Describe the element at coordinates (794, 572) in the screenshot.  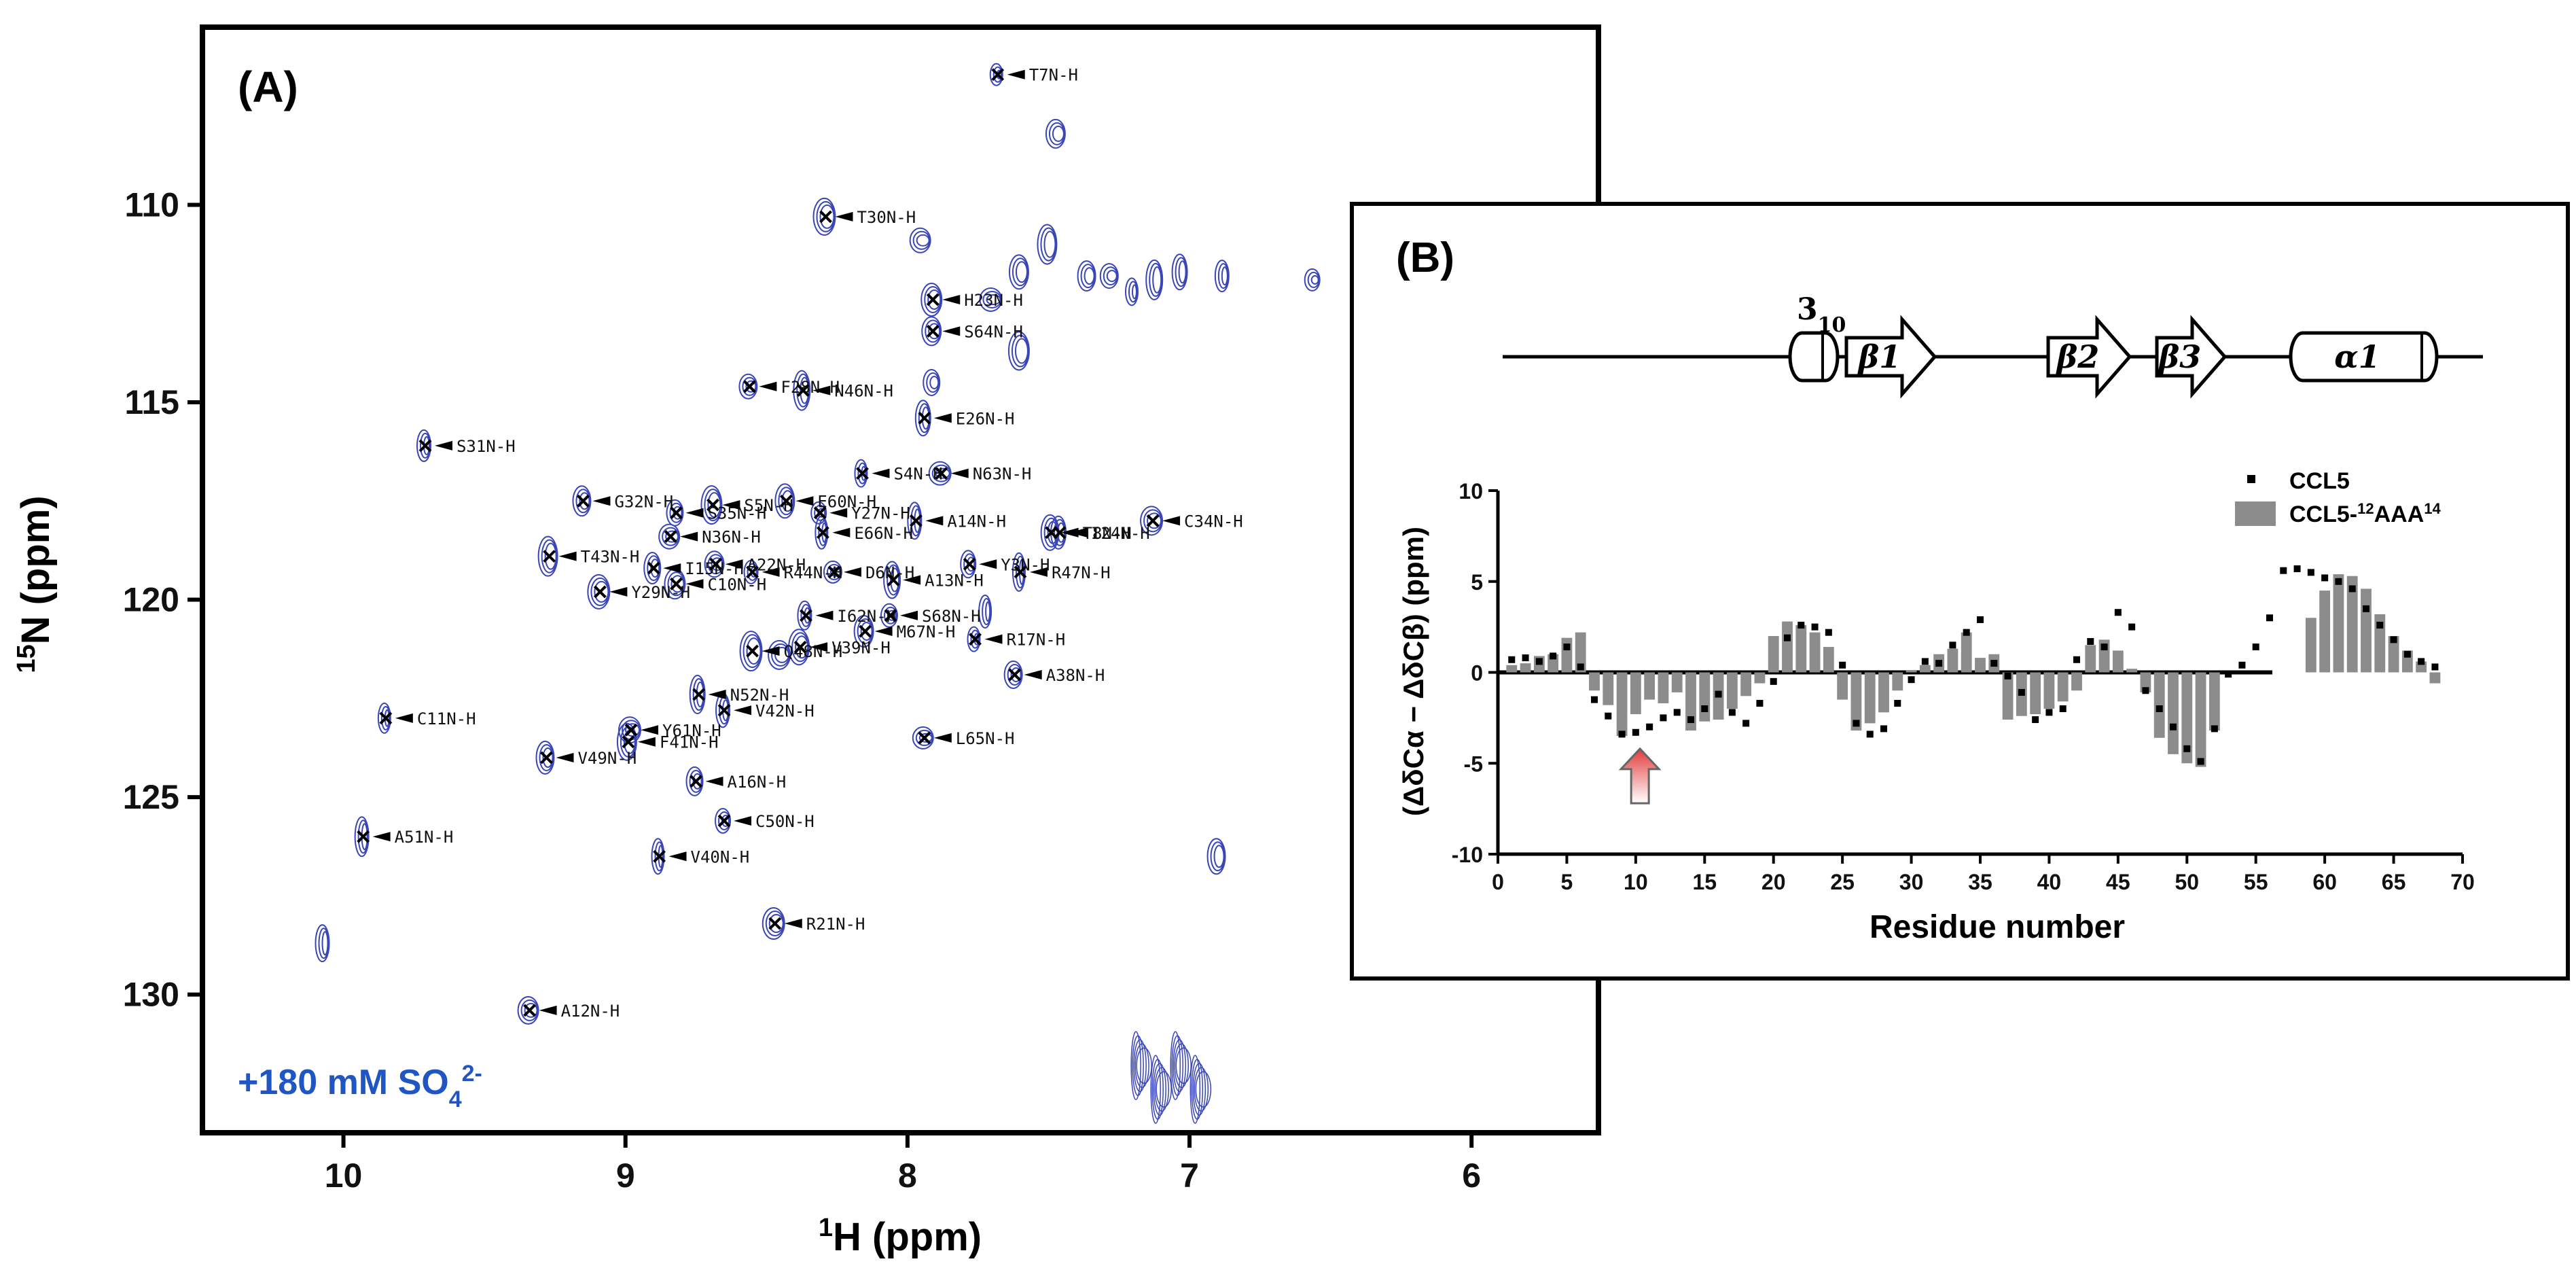
I see `assigned-peak: R44N-H` at that location.